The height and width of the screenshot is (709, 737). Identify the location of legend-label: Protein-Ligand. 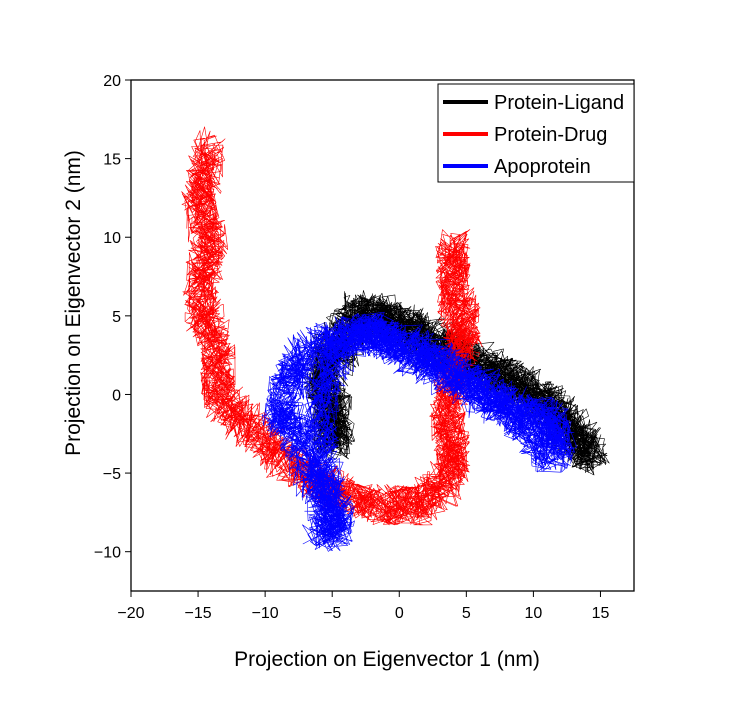
(559, 103).